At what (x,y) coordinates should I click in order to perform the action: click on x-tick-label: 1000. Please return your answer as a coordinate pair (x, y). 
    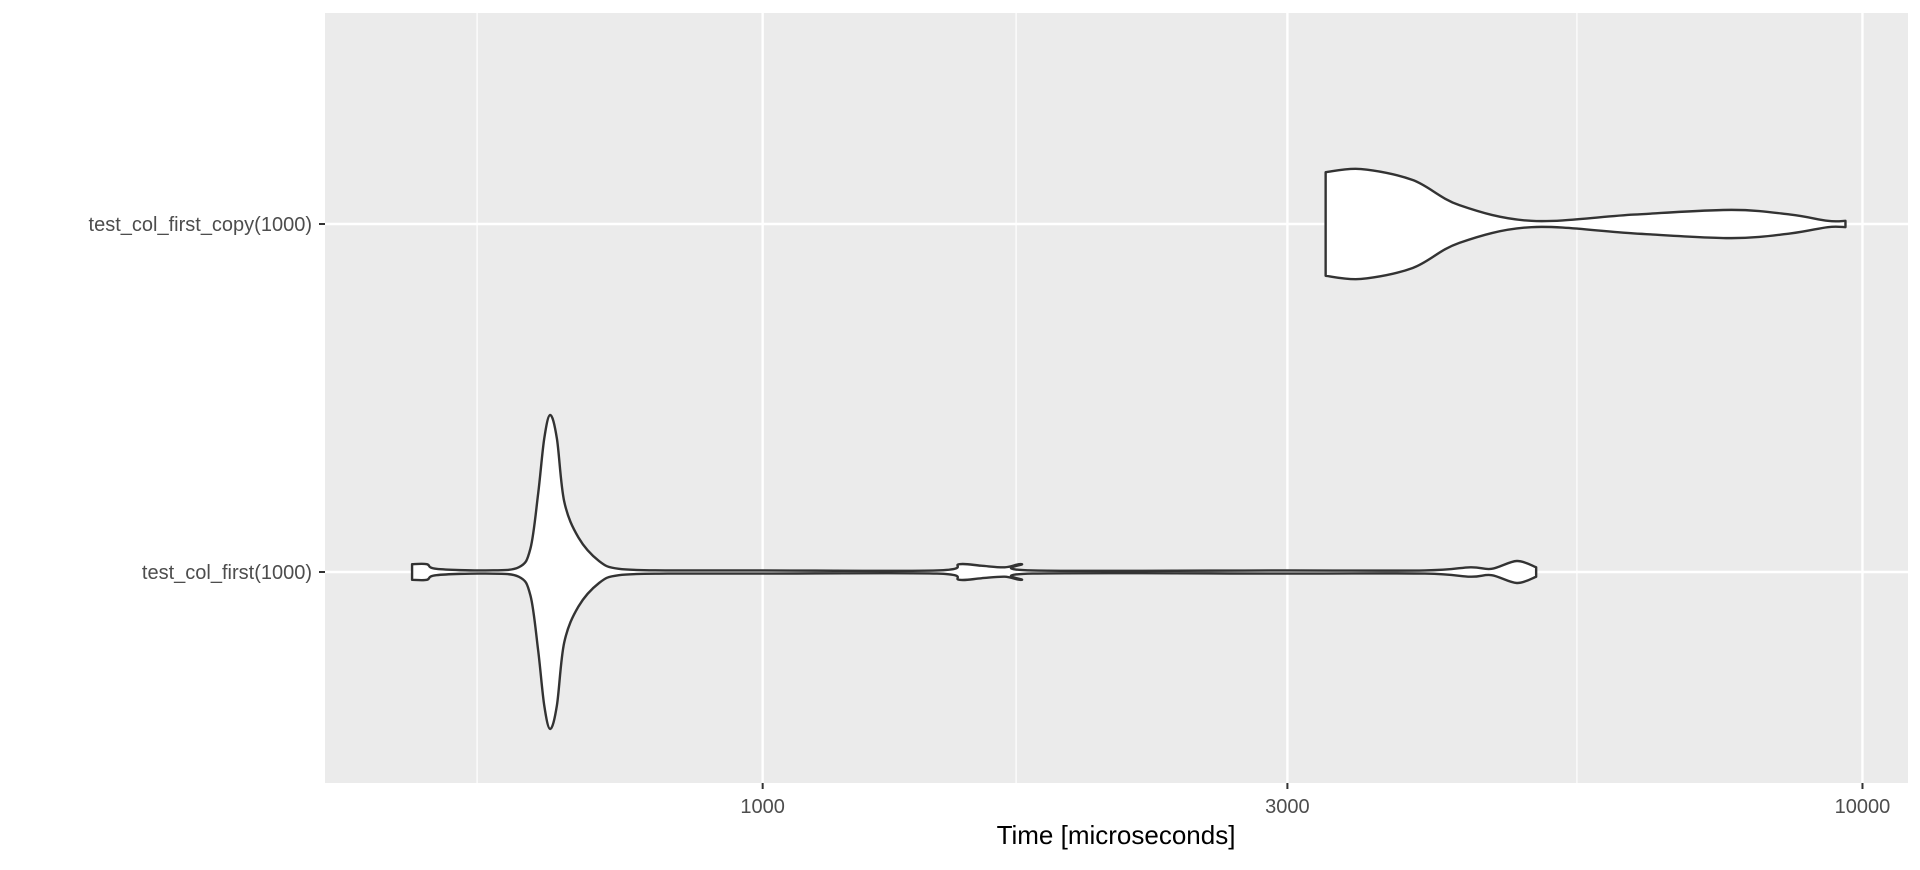
    Looking at the image, I should click on (762, 807).